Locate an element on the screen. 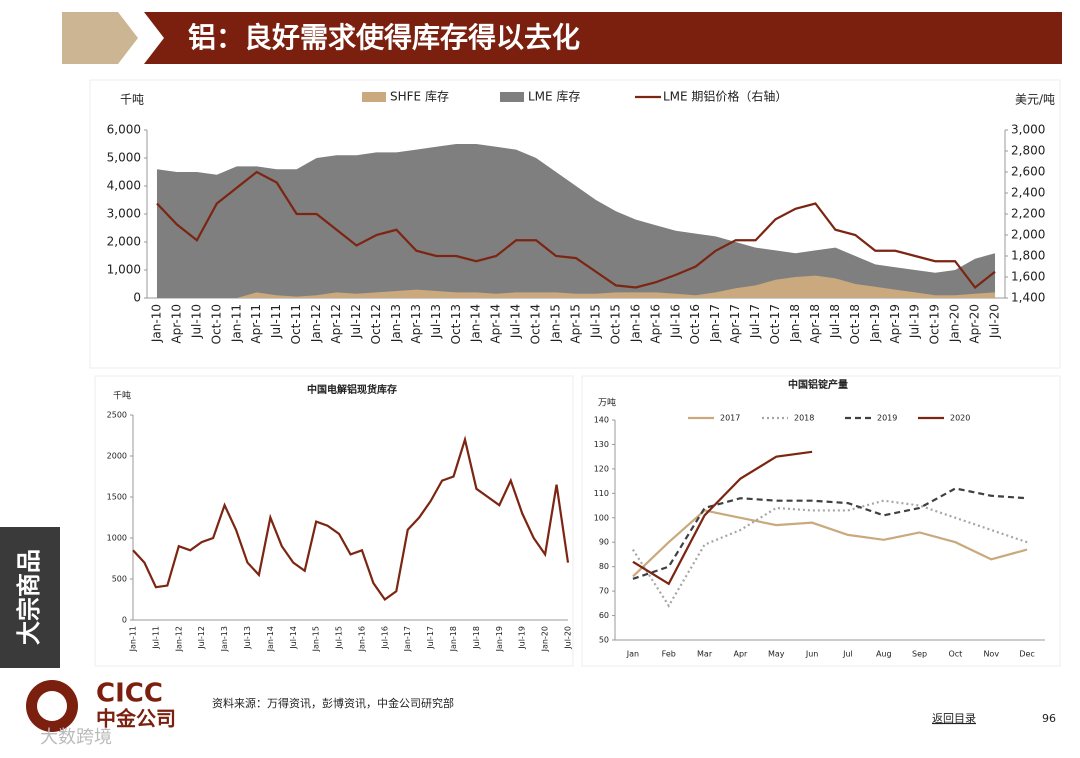 This screenshot has height=758, width=1080. x-tick-label: Oct-18 is located at coordinates (855, 324).